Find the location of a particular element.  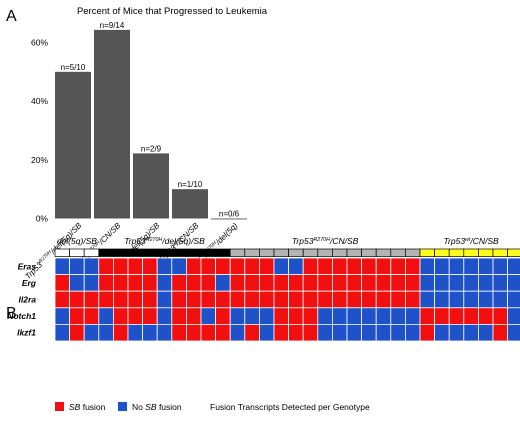

panel-b-letter: B is located at coordinates (11, 313).